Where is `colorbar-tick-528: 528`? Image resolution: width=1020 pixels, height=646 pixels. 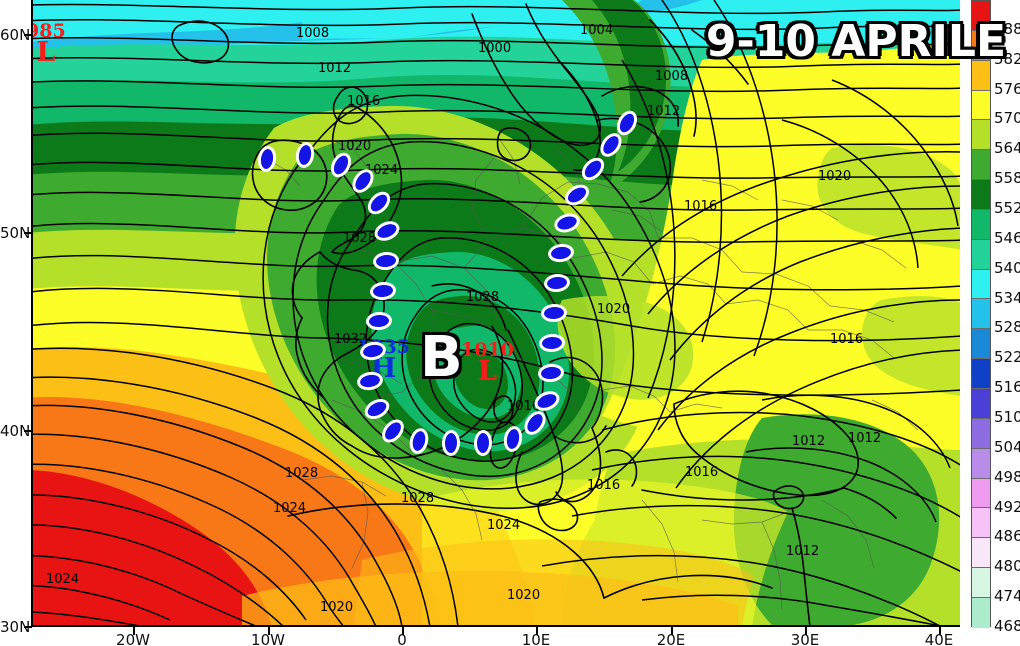 colorbar-tick-528: 528 is located at coordinates (1007, 327).